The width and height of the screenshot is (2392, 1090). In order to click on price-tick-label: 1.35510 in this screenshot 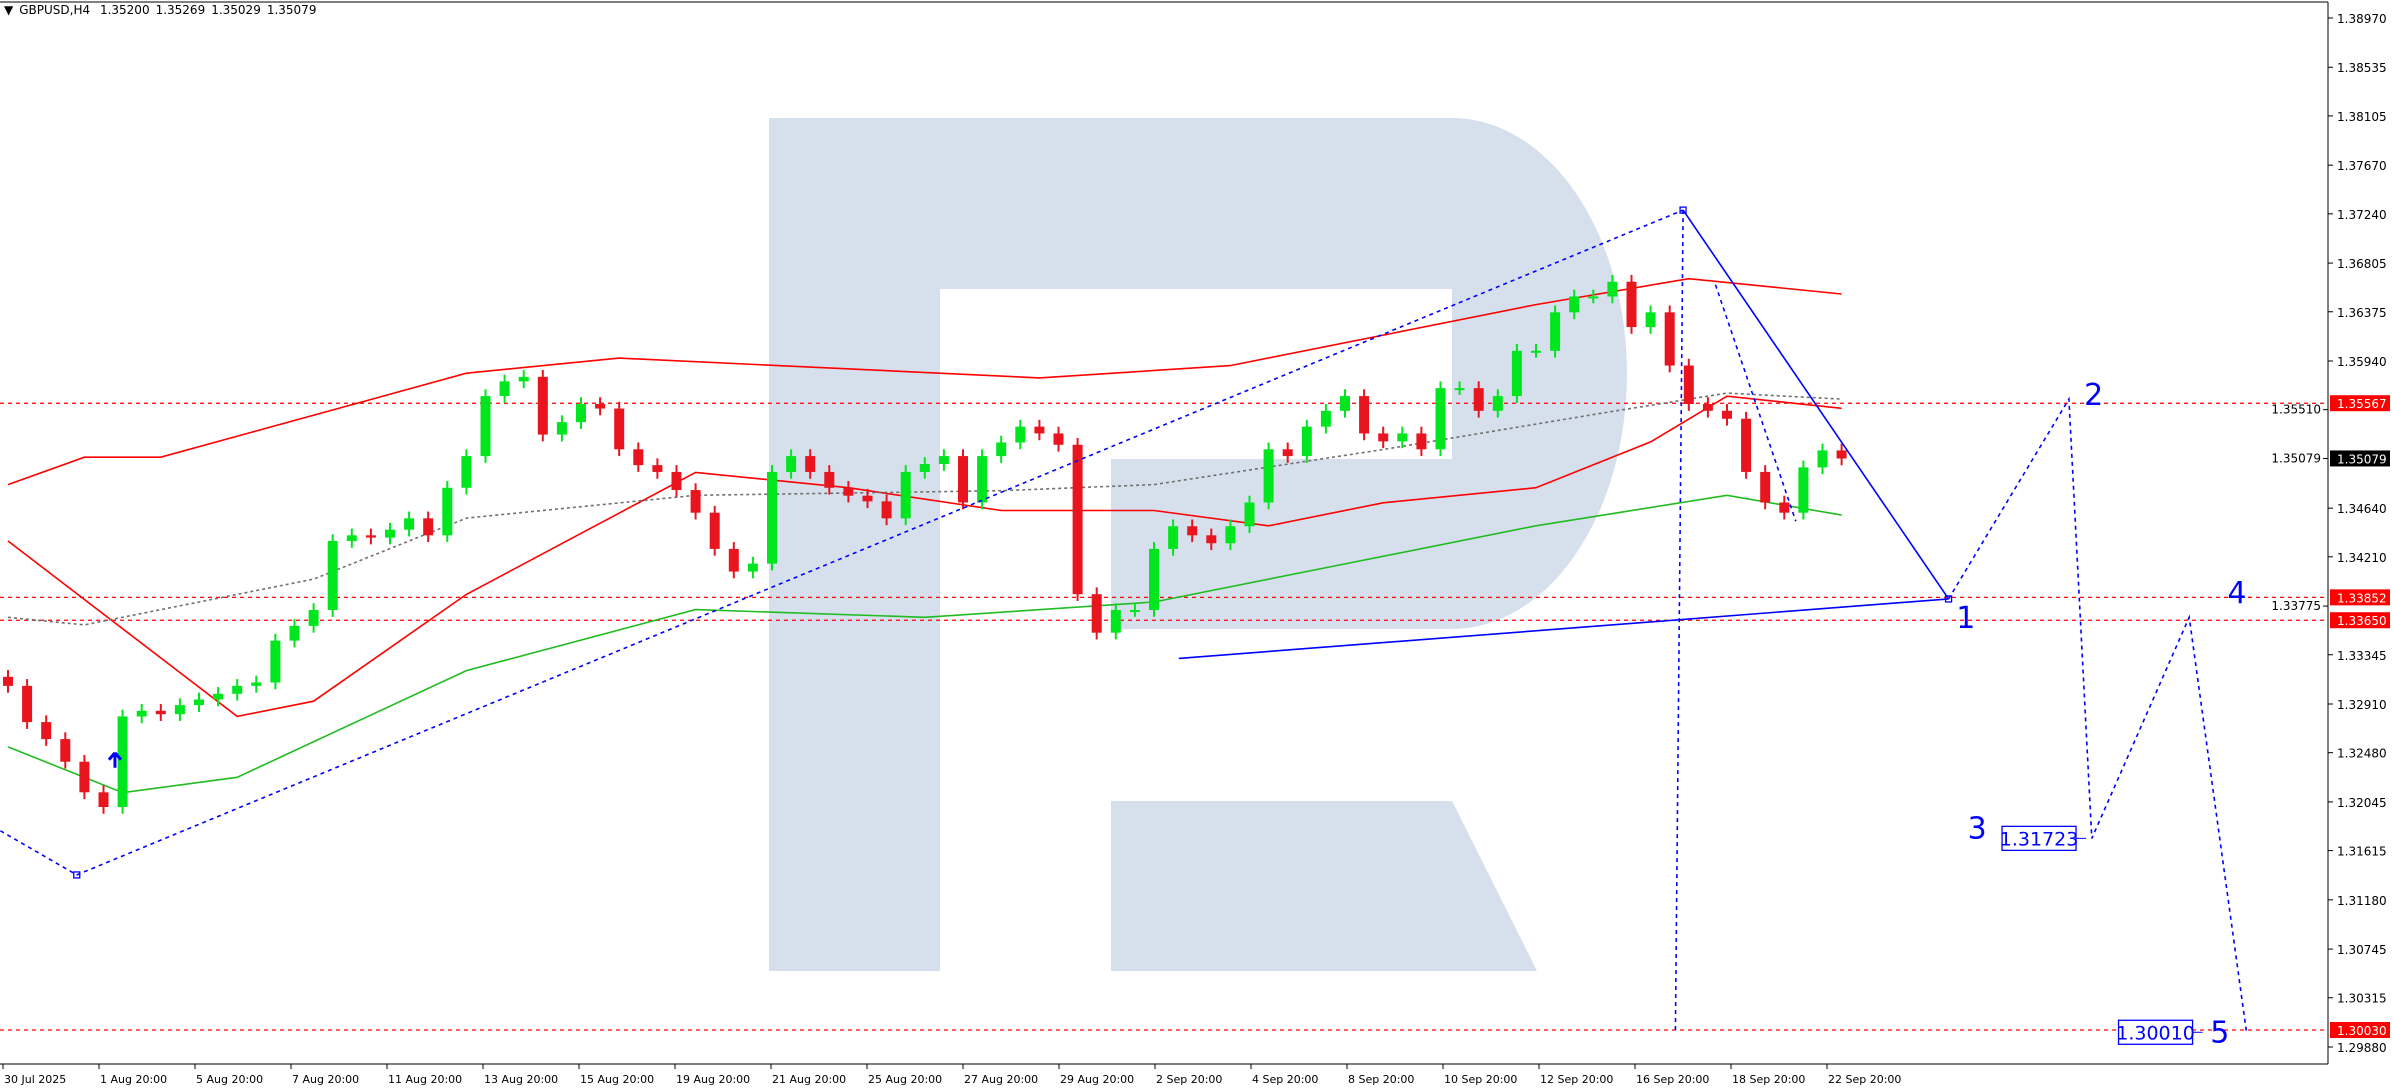, I will do `click(2296, 410)`.